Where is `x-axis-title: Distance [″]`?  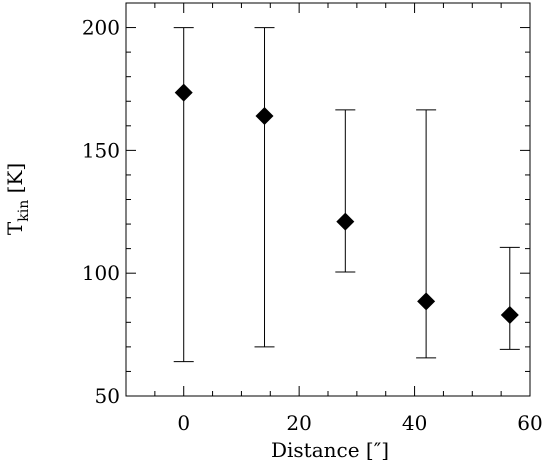 x-axis-title: Distance [″] is located at coordinates (330, 450).